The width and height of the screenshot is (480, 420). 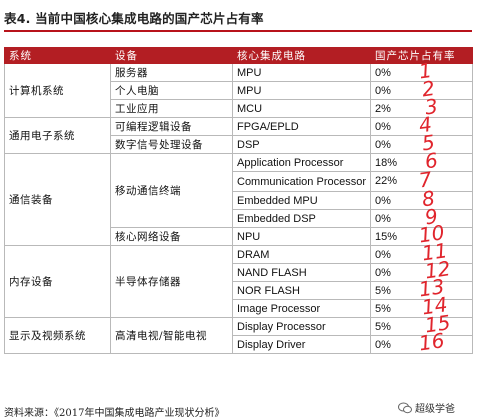 What do you see at coordinates (171, 55) in the screenshot?
I see `header-device: 设备` at bounding box center [171, 55].